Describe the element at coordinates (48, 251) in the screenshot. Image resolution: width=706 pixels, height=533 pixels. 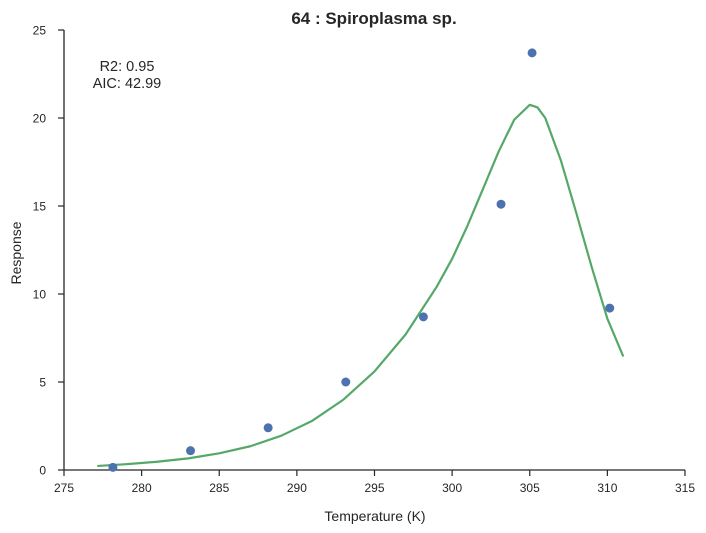
I see `y-axis-ticks: 0 5 10 15 20 25` at that location.